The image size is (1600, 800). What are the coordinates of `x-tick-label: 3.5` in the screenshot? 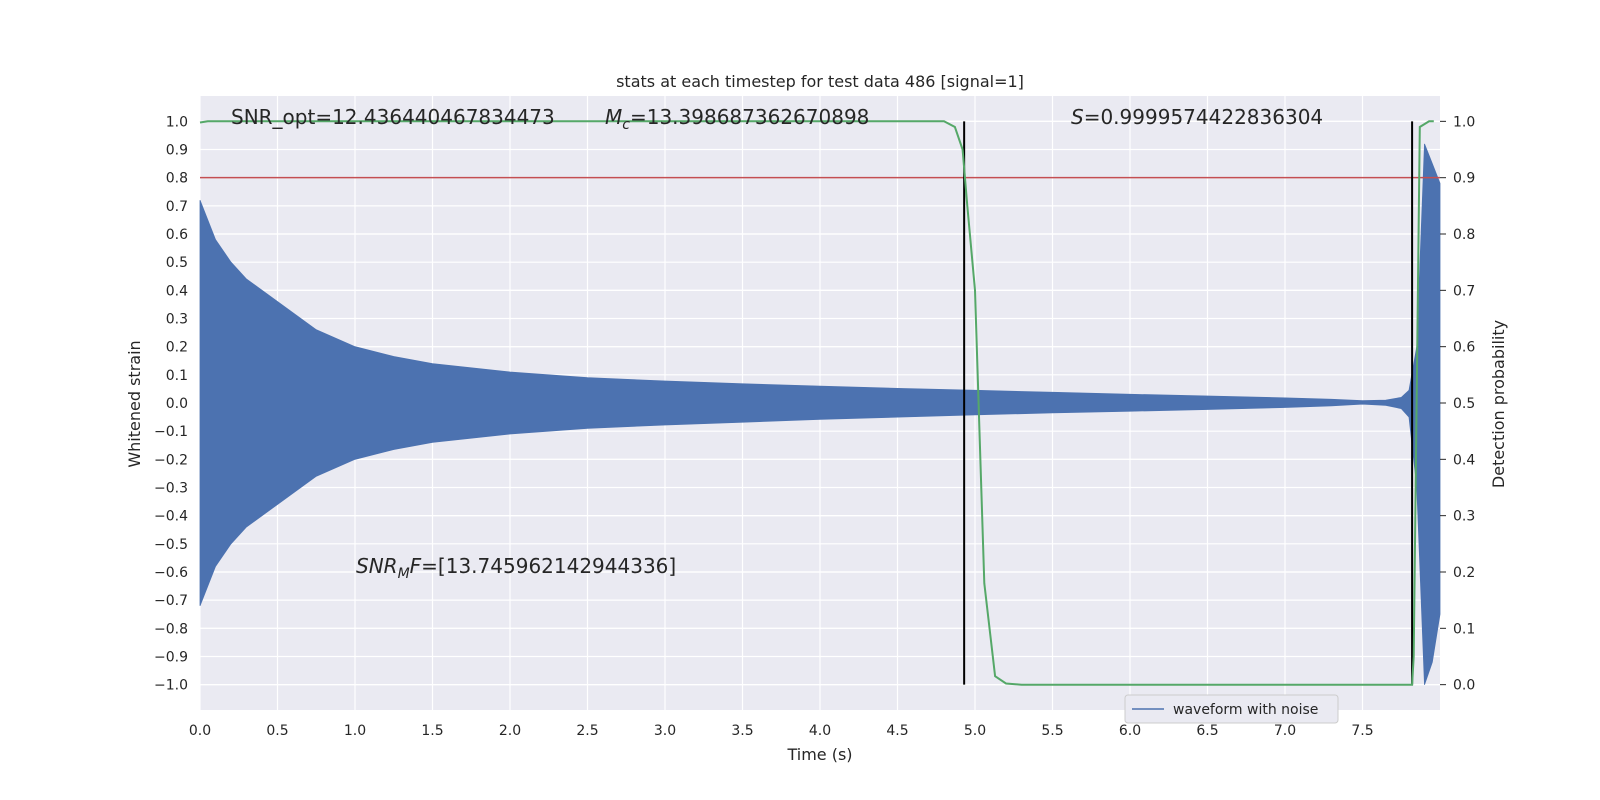 It's located at (742, 731).